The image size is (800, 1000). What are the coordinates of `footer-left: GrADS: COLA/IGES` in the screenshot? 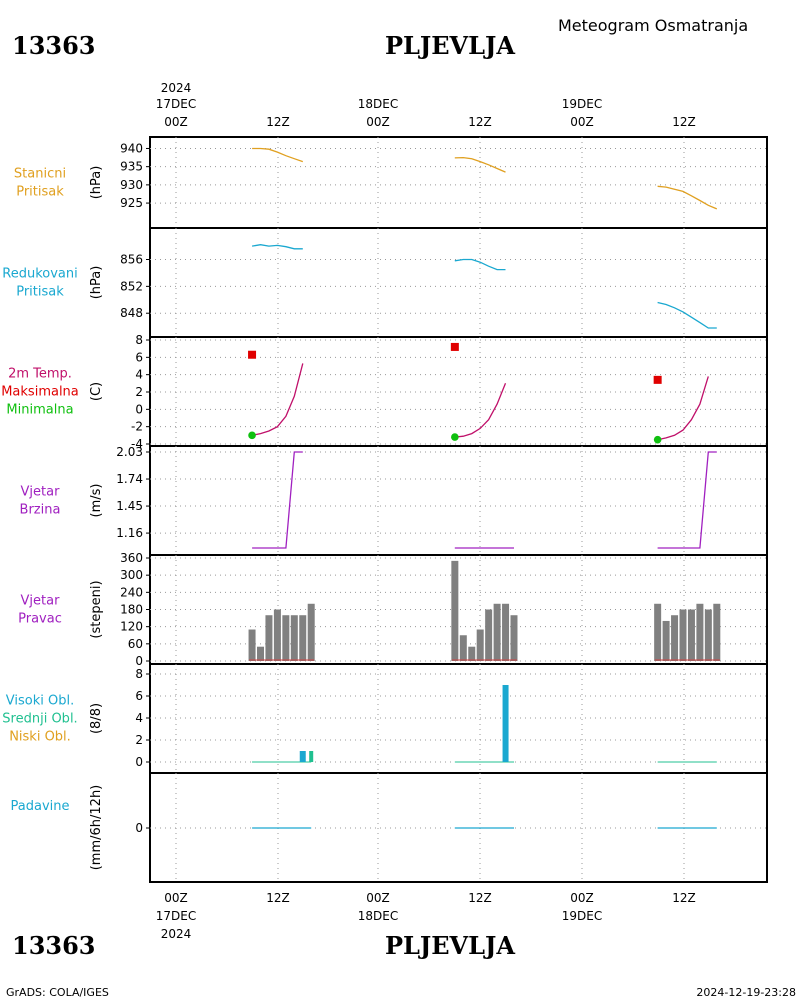 It's located at (57, 992).